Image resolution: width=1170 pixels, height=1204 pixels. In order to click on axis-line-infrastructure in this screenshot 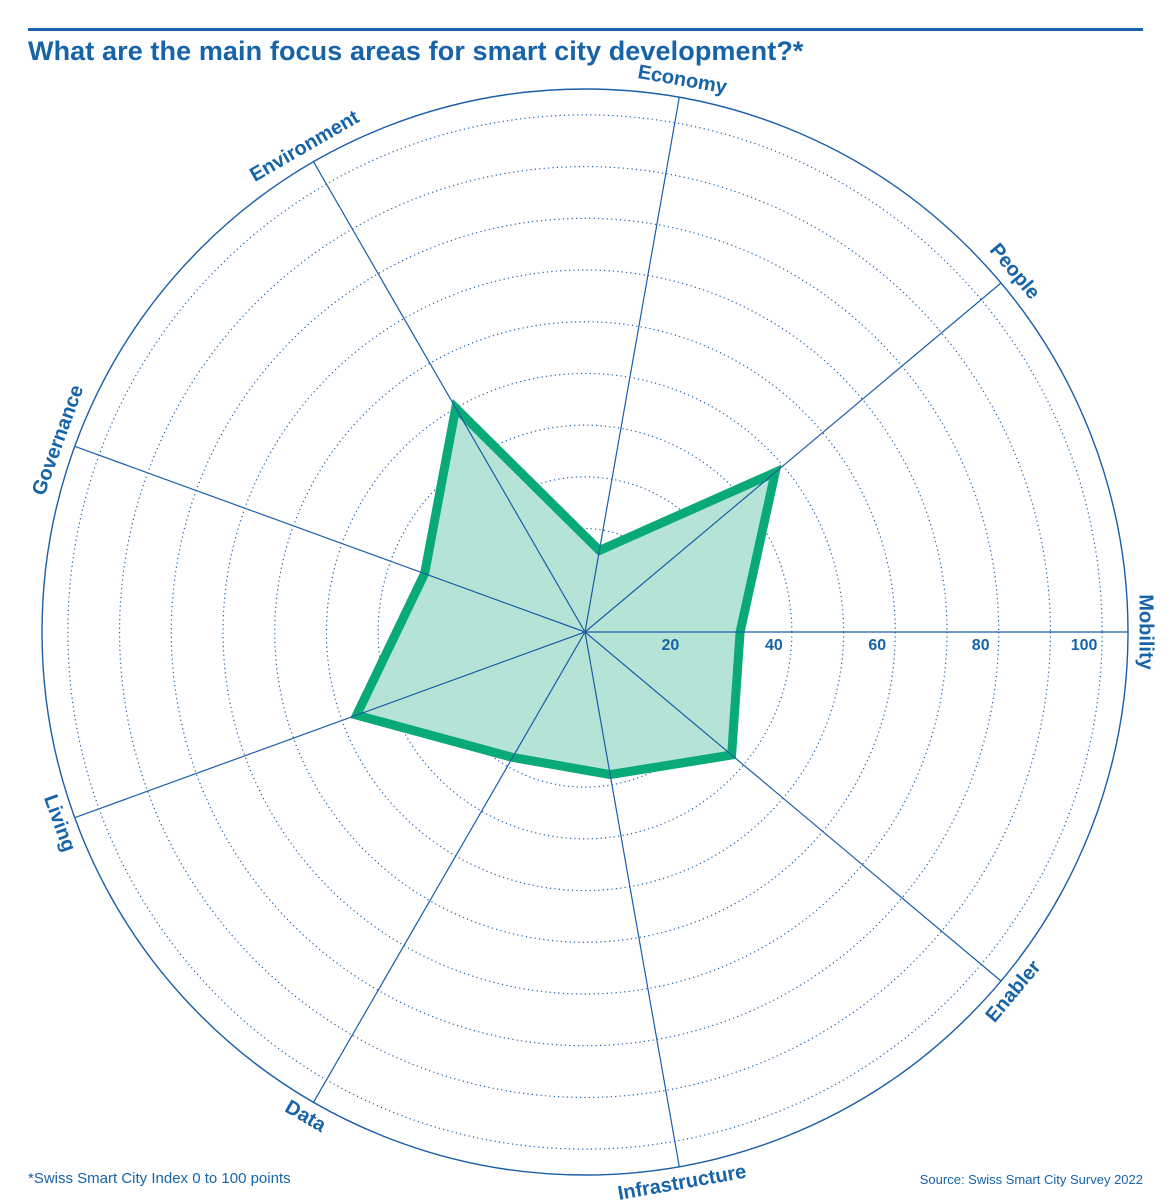, I will do `click(632, 899)`.